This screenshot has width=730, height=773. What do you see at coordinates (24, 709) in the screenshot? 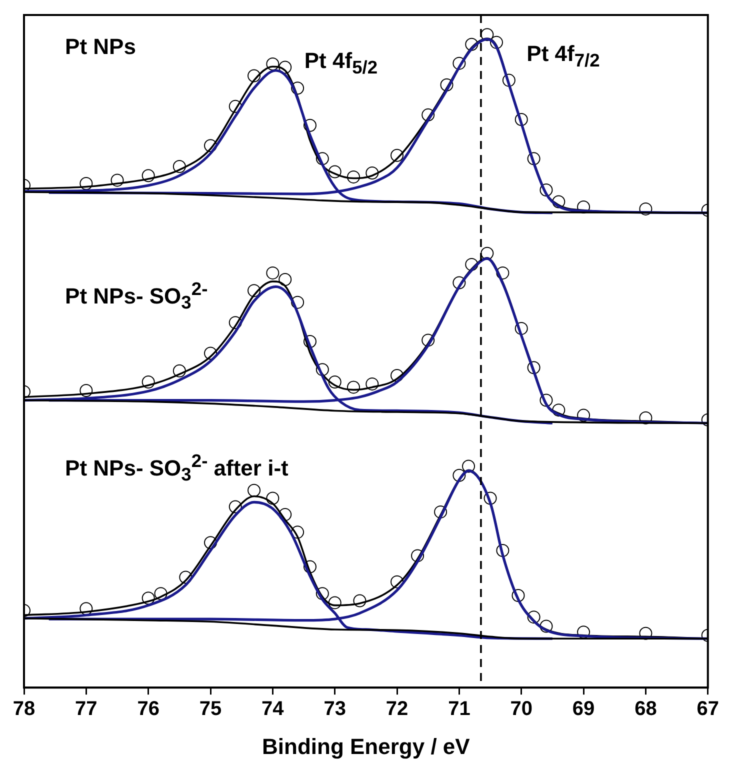
I see `x-tick-label: 78` at bounding box center [24, 709].